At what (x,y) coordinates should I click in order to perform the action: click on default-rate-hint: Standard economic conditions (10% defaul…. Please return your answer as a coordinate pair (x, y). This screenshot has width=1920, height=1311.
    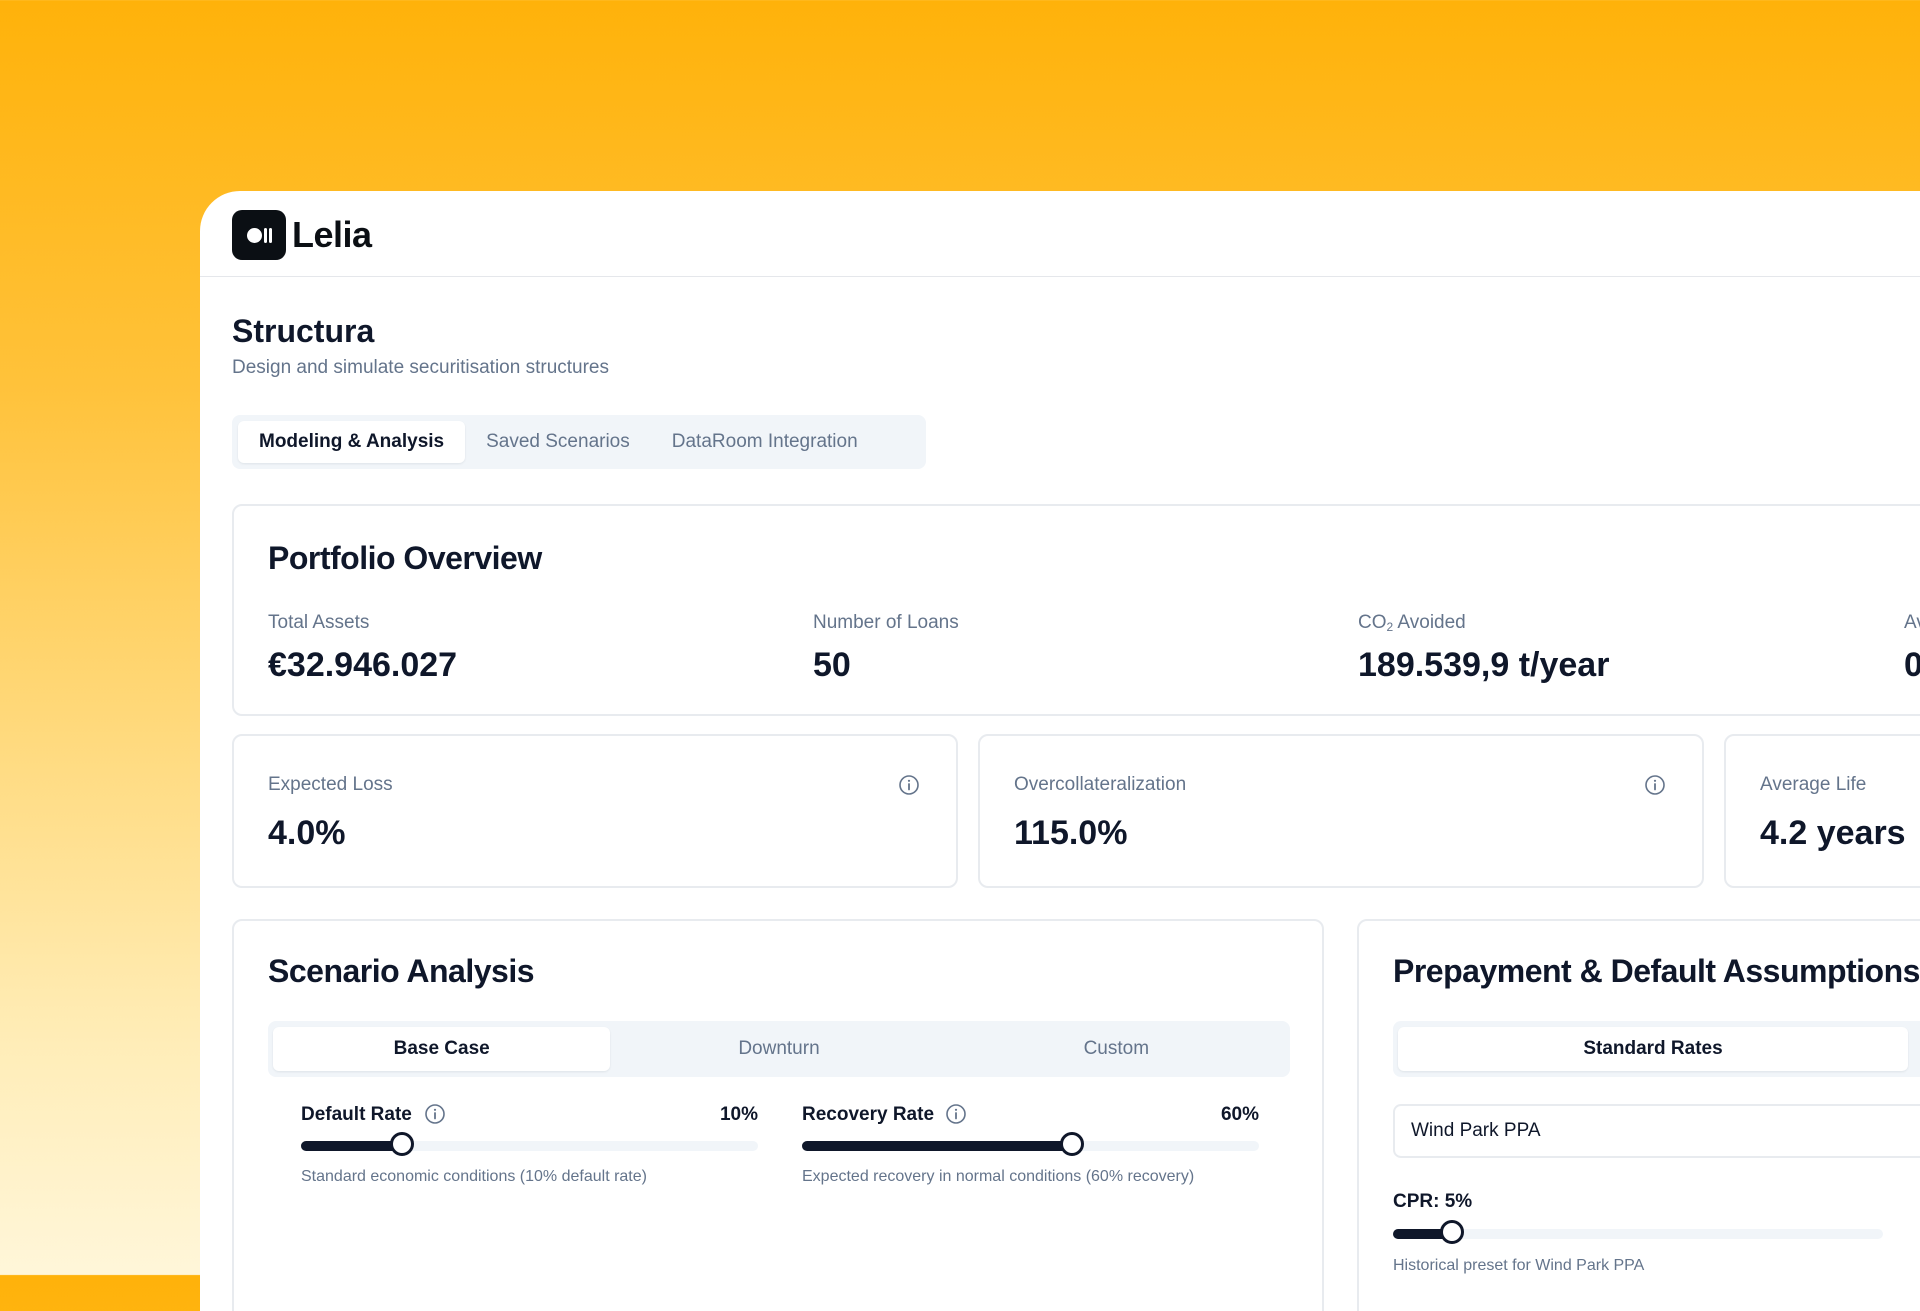
    Looking at the image, I should click on (474, 1176).